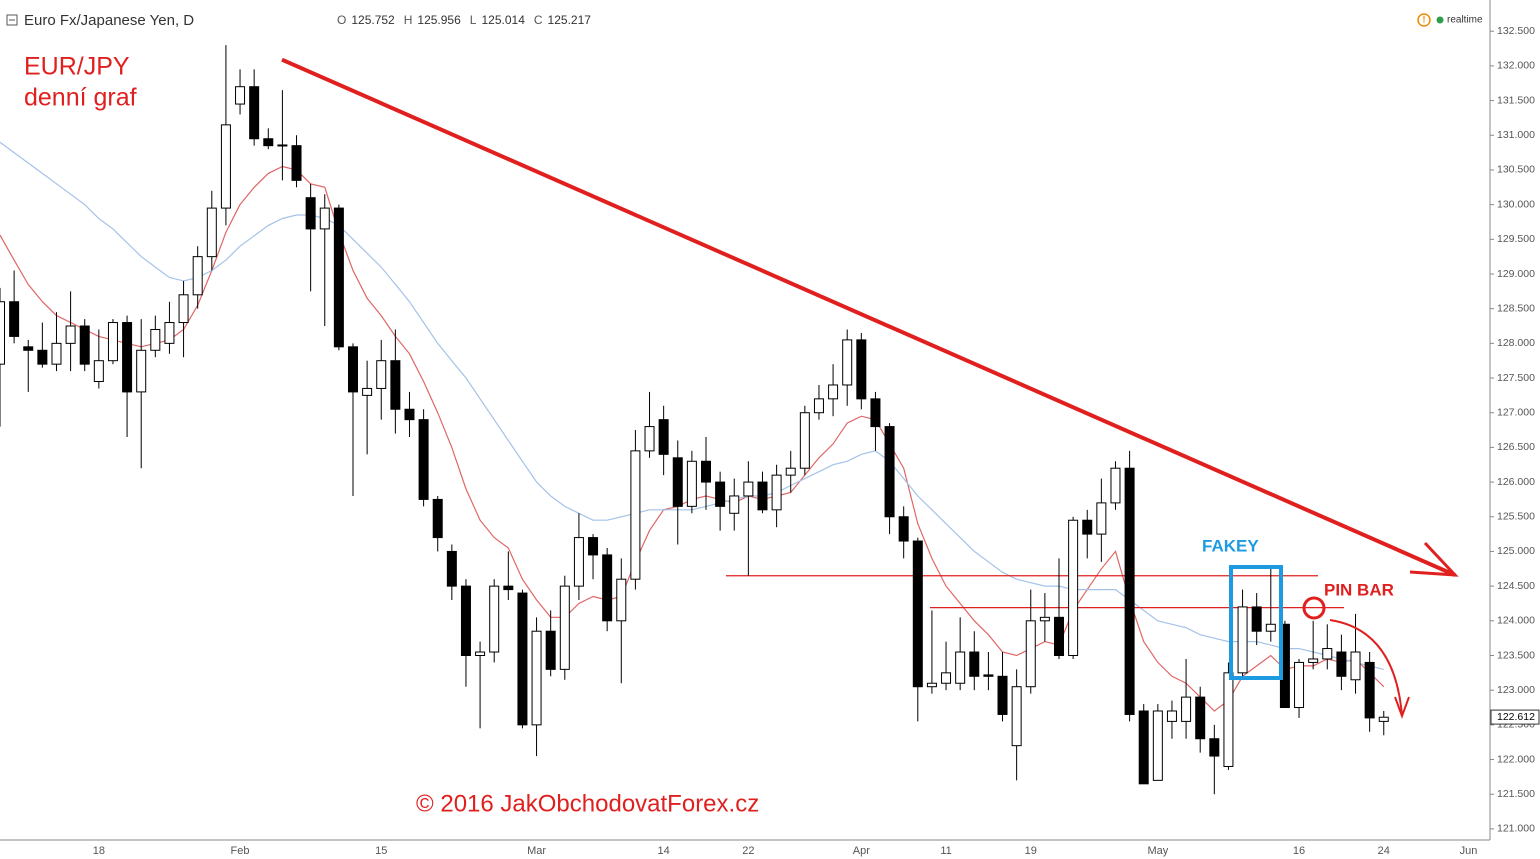 The height and width of the screenshot is (859, 1540). What do you see at coordinates (464, 20) in the screenshot?
I see `ohlc-legend: O 125.752 H 125.956 L 125.014 C 125.217` at bounding box center [464, 20].